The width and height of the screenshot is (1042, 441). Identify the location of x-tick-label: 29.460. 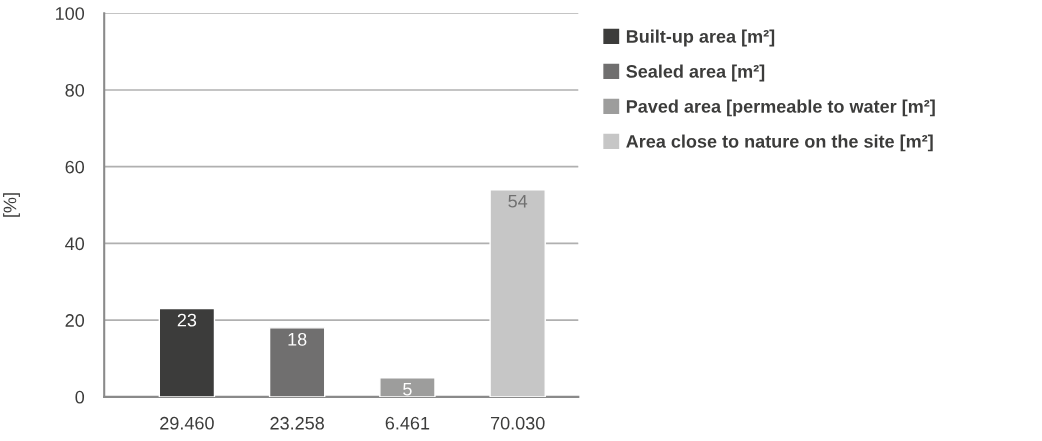
(187, 423).